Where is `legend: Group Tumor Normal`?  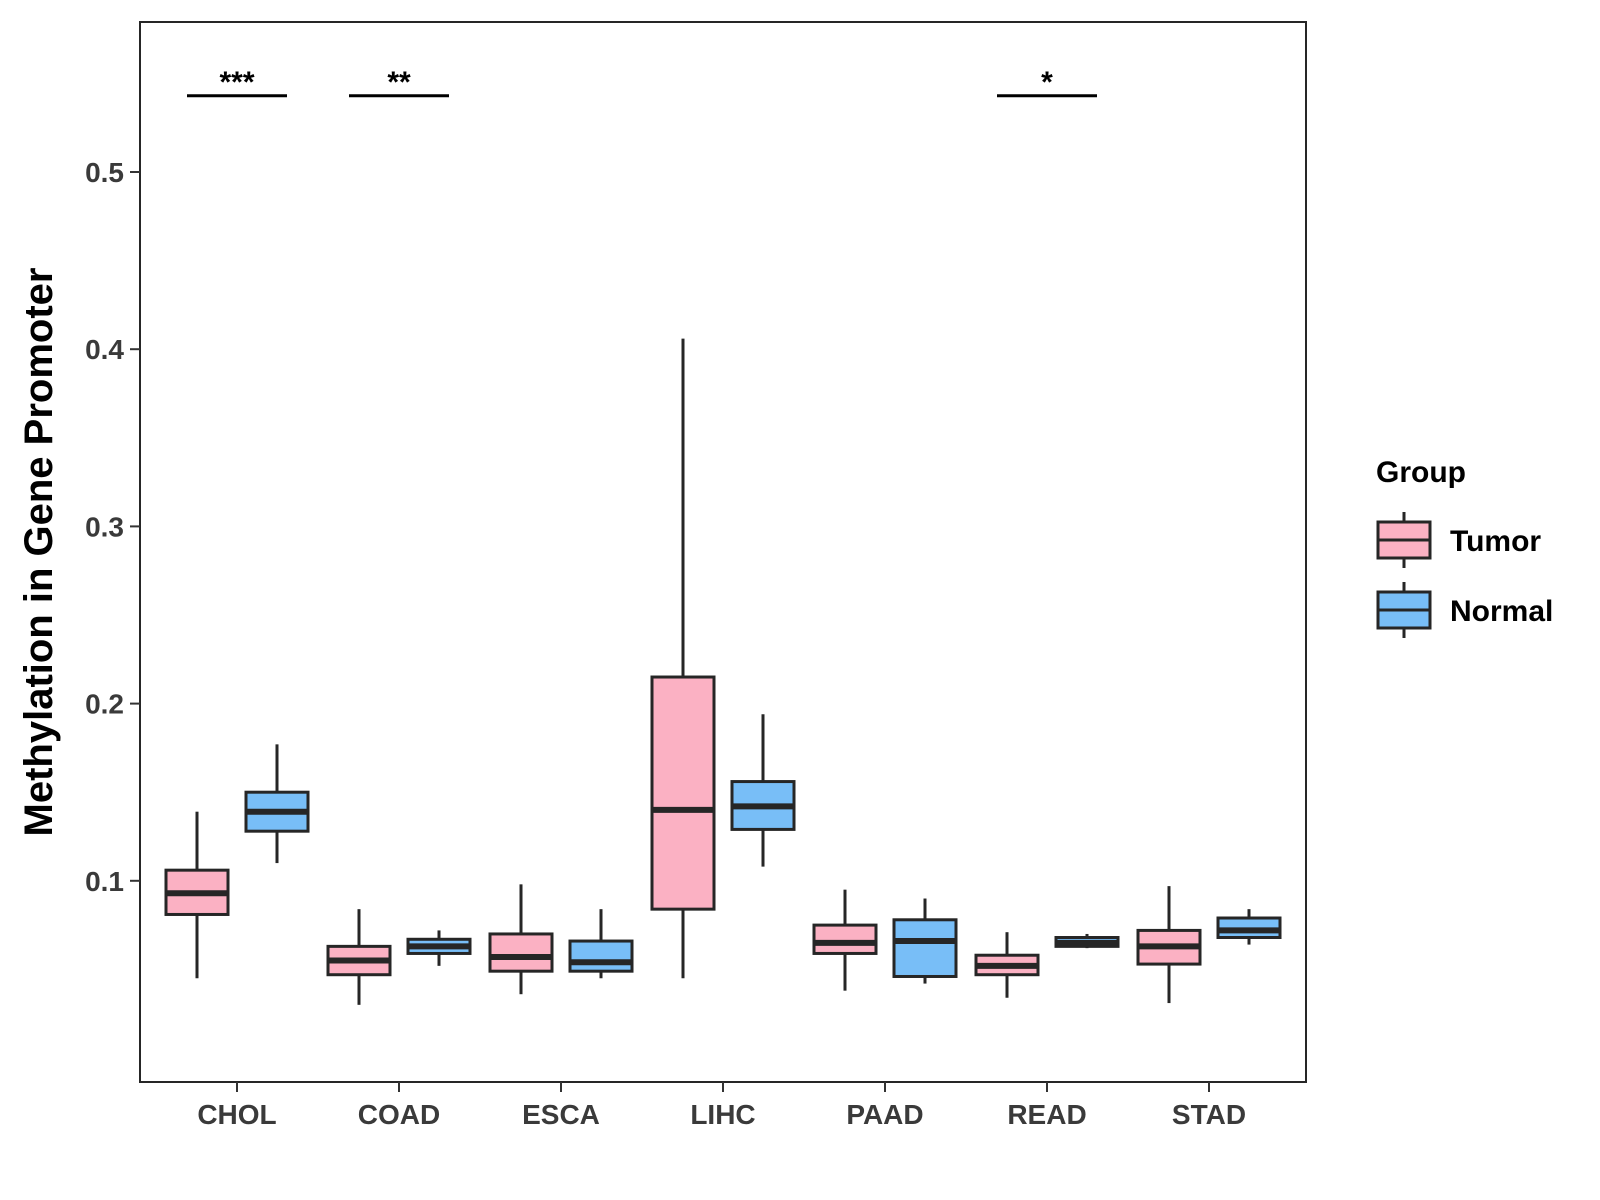
legend: Group Tumor Normal is located at coordinates (1464, 547).